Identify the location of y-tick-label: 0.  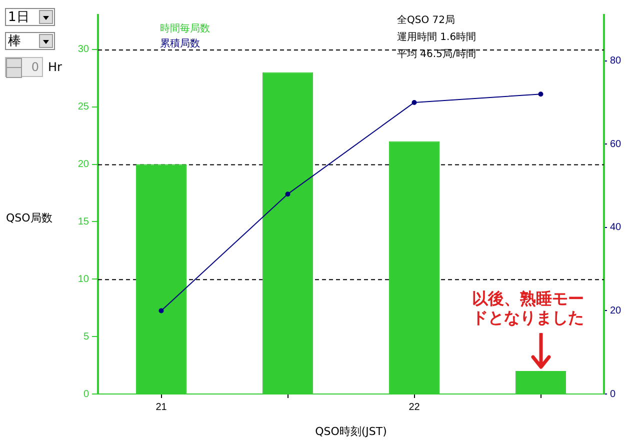
(86, 394).